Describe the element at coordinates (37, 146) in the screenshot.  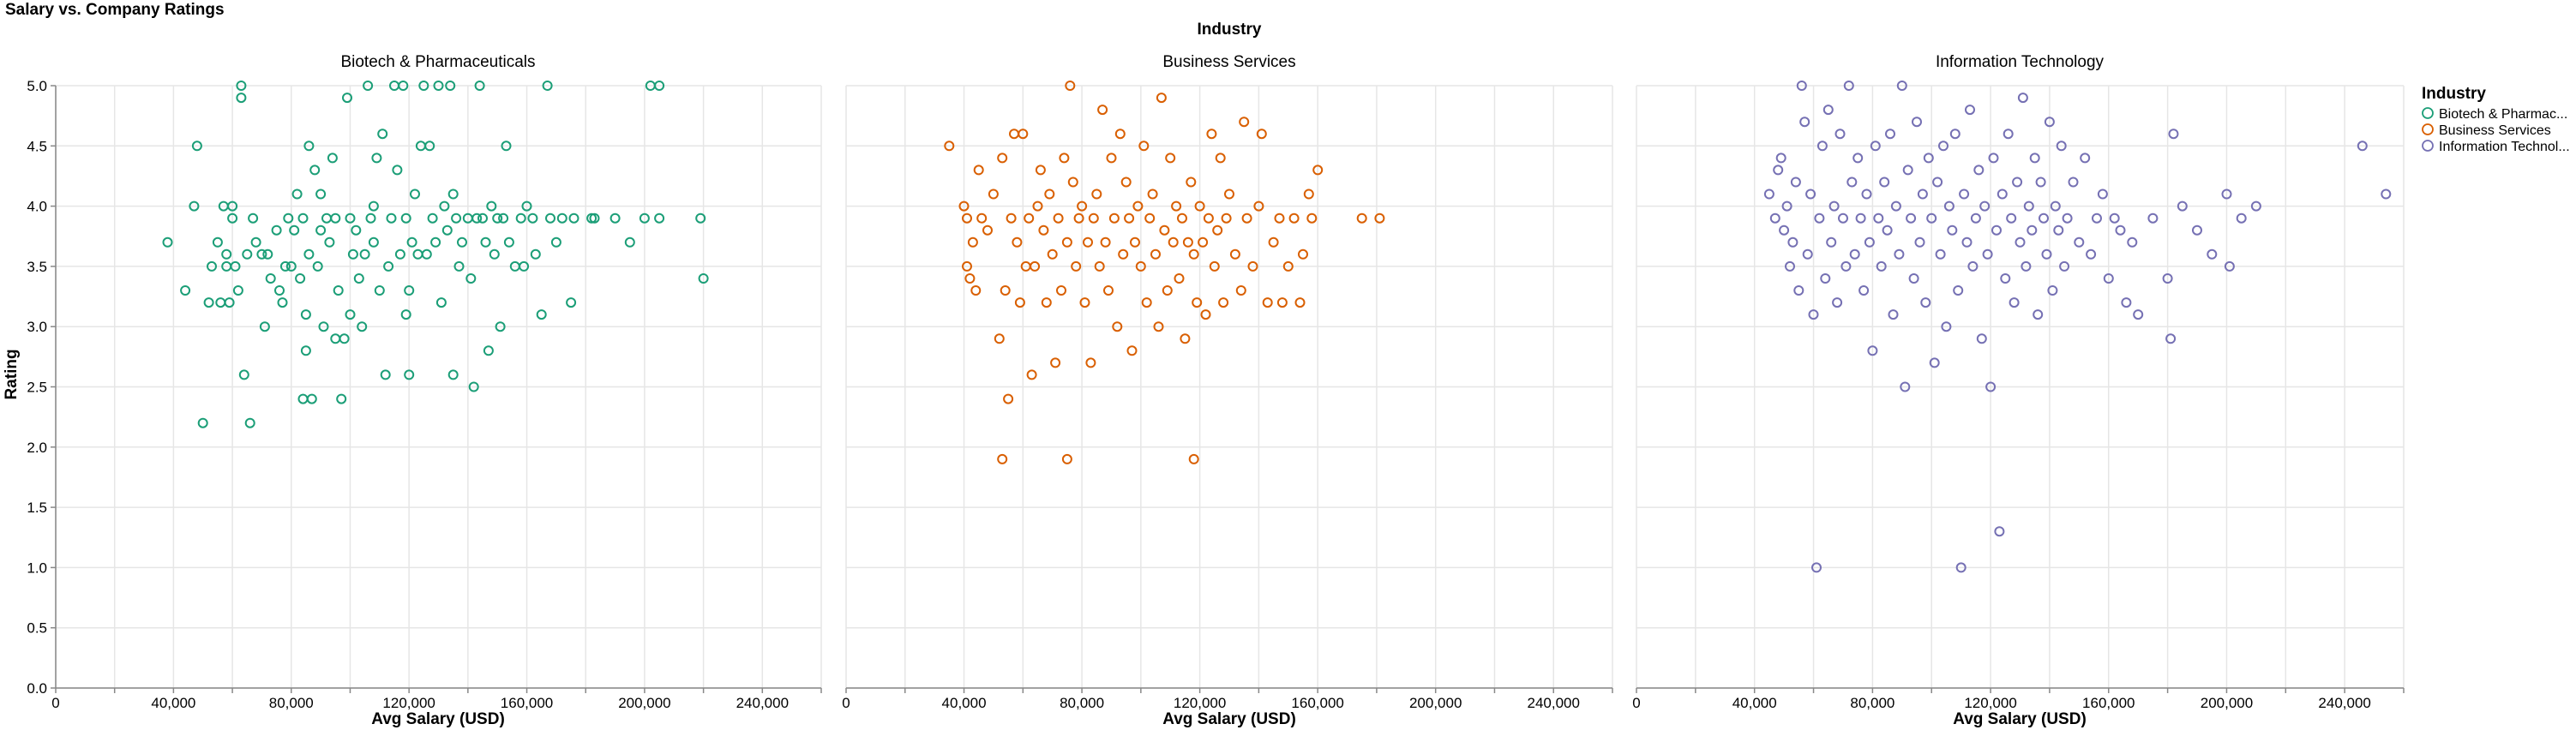
I see `y-tick-label: 4.5` at that location.